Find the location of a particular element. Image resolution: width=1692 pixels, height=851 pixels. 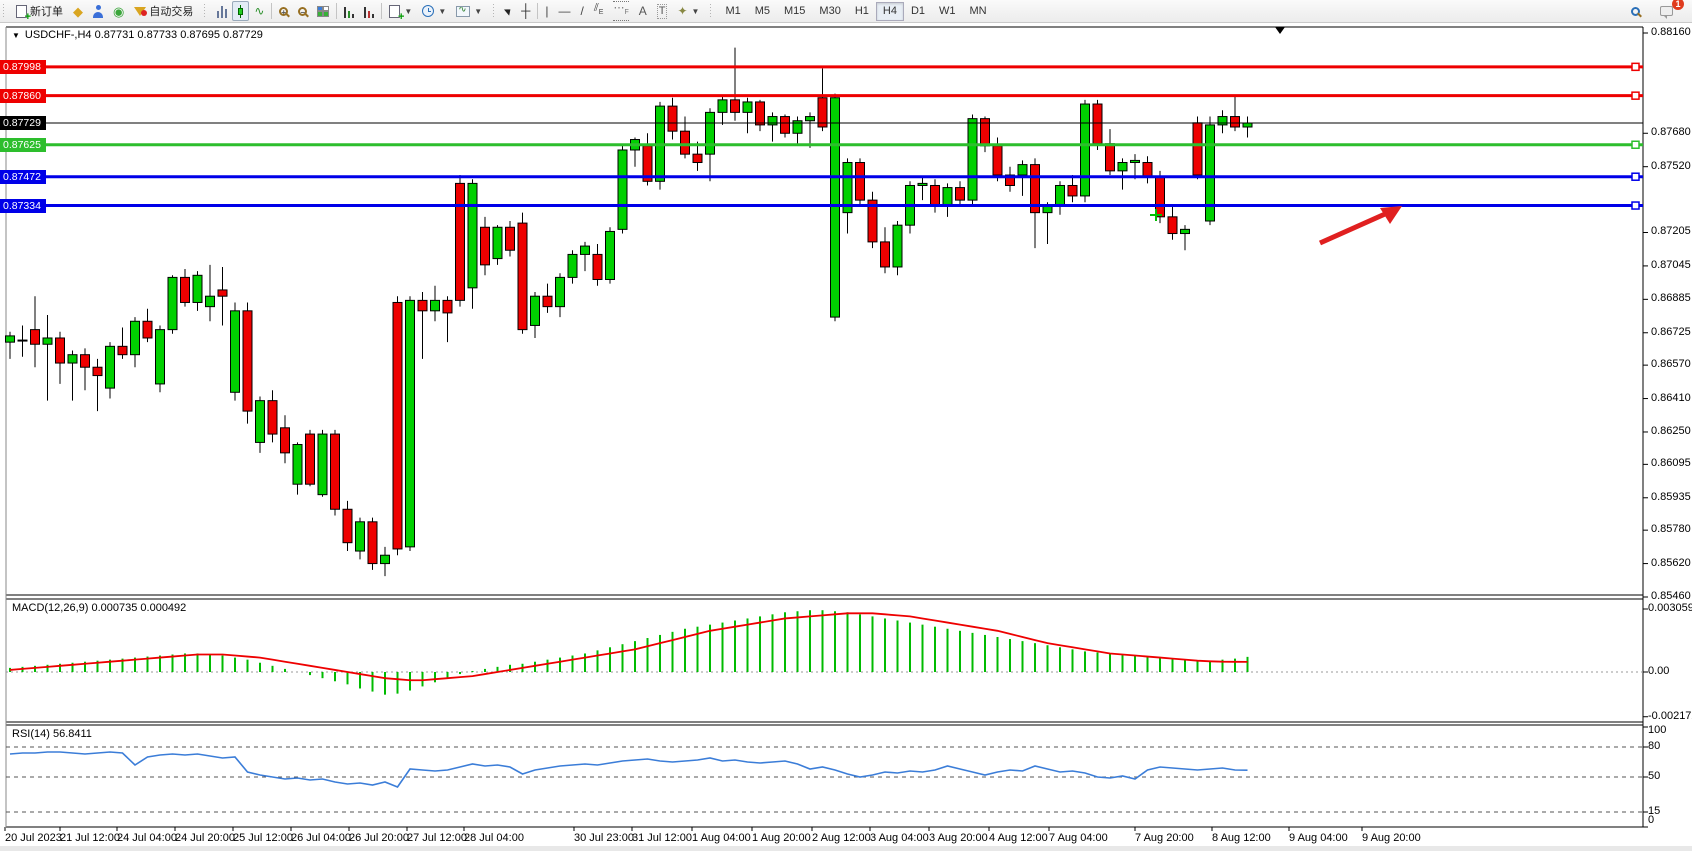

toolbar: + 新订单 ◆ ◉ 自动交易 is located at coordinates (846, 11).